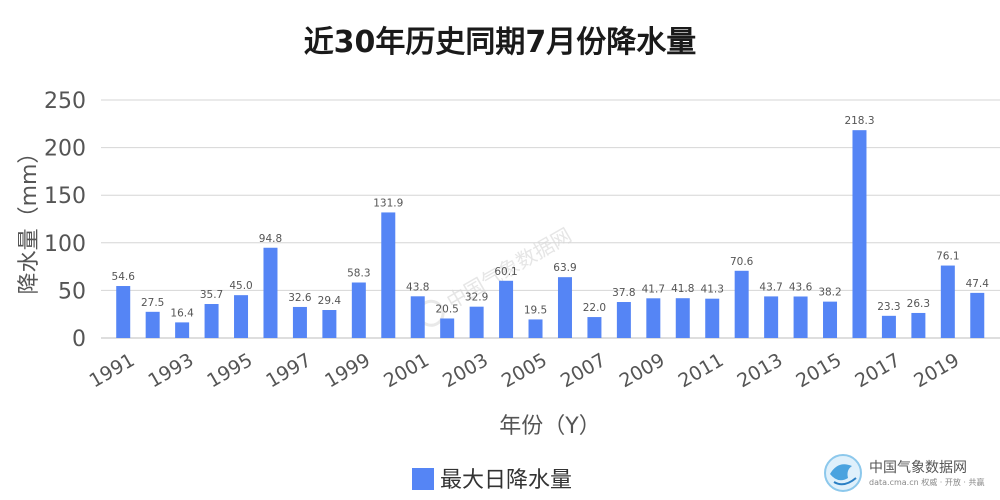 The image size is (1000, 500). I want to click on data-label-1992: 27.5, so click(152, 303).